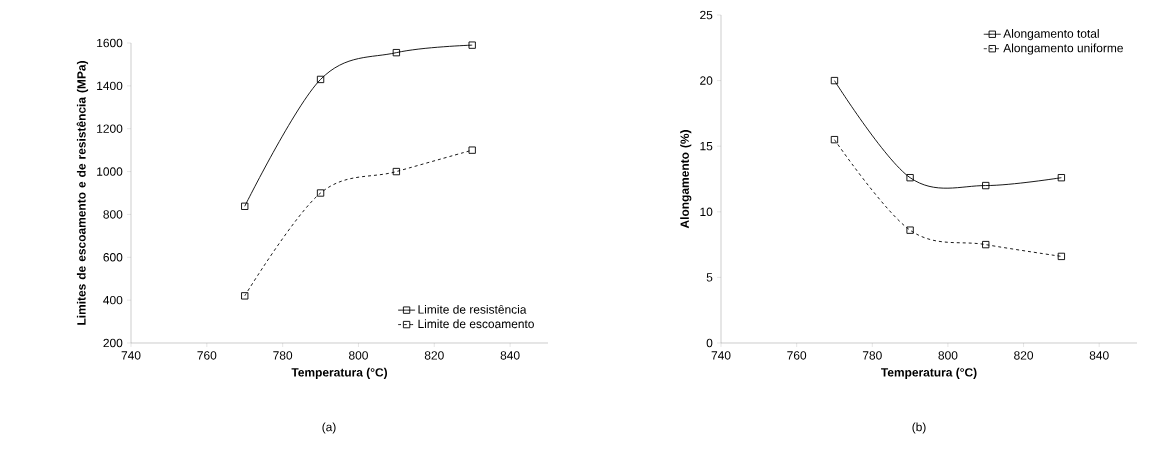 The image size is (1155, 452). I want to click on legend-label: Alongamento uniforme, so click(1063, 49).